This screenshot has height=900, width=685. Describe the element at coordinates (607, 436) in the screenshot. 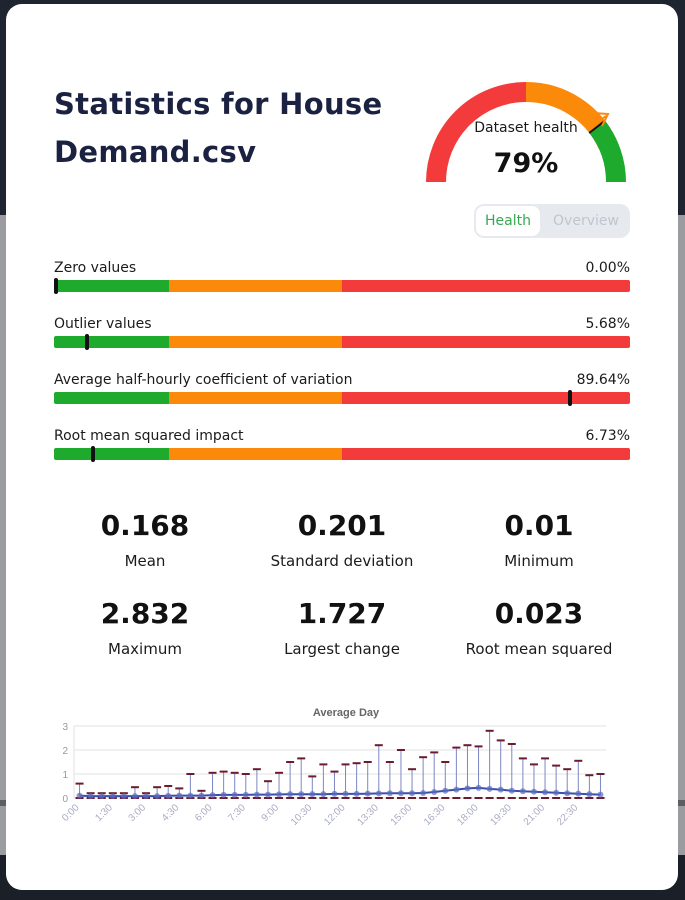

I see `metric-value: 6.73%` at that location.